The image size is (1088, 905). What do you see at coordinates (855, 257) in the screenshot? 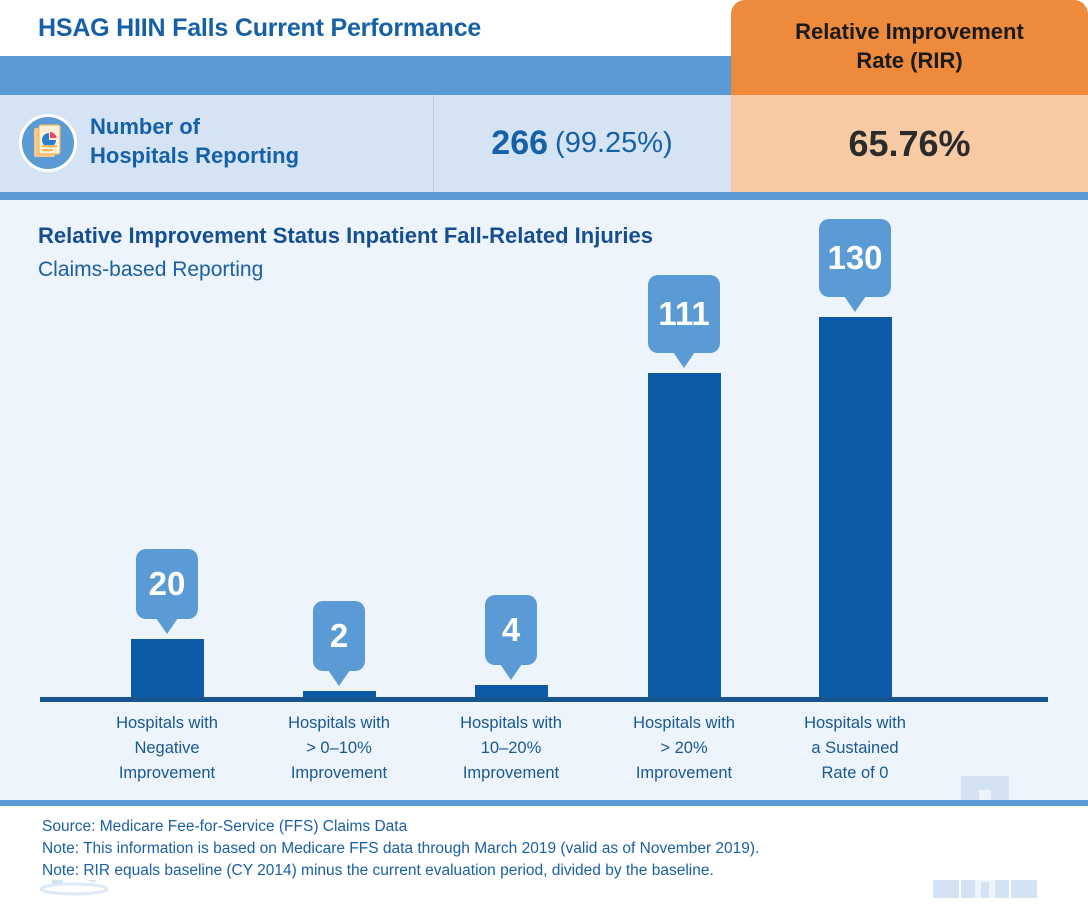
I see `bar-value-5: 130` at bounding box center [855, 257].